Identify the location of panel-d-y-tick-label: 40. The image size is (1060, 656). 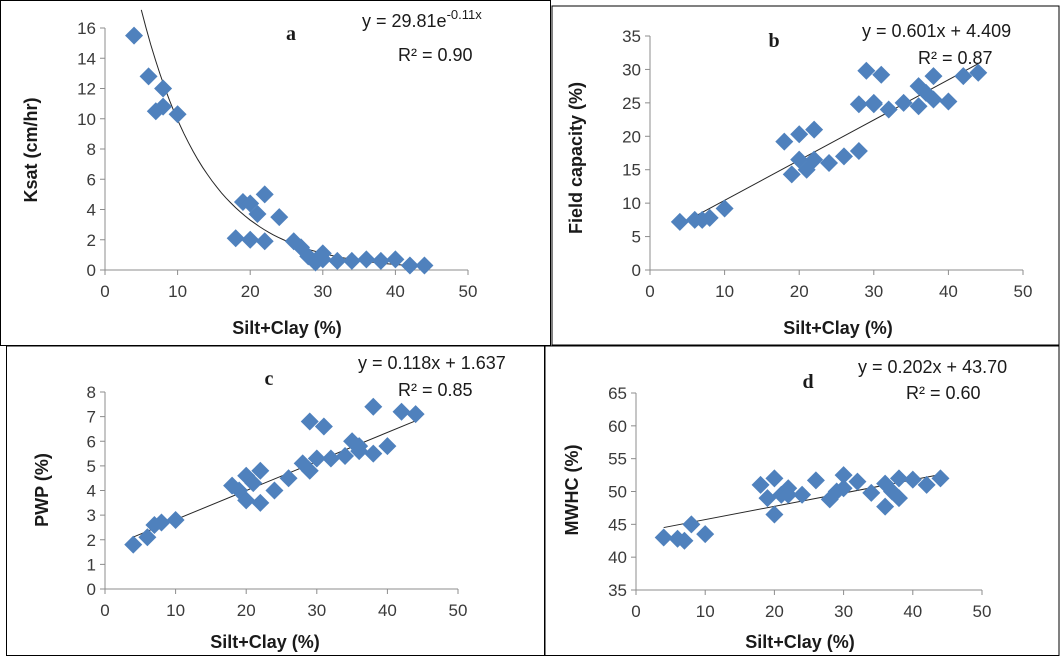
(617, 557).